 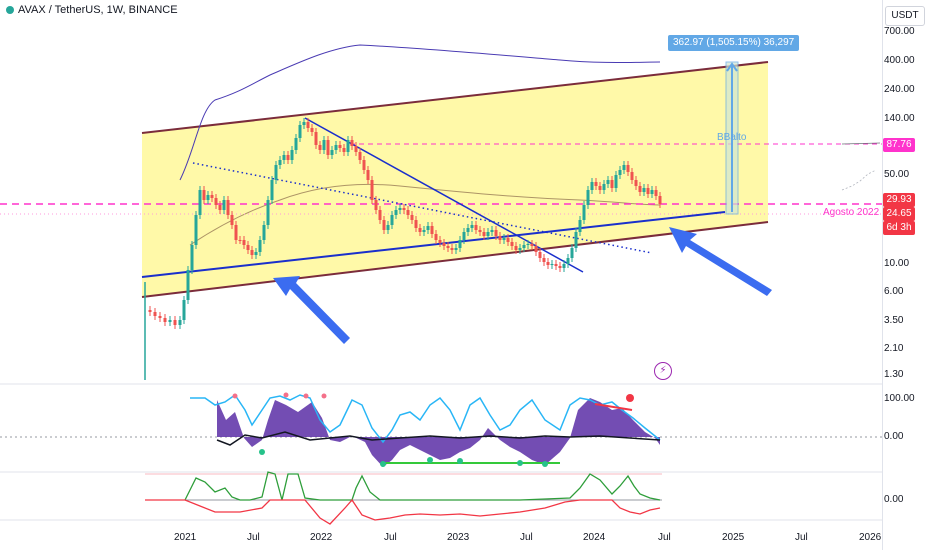 What do you see at coordinates (422, 208) in the screenshot?
I see `dotted-trendline` at bounding box center [422, 208].